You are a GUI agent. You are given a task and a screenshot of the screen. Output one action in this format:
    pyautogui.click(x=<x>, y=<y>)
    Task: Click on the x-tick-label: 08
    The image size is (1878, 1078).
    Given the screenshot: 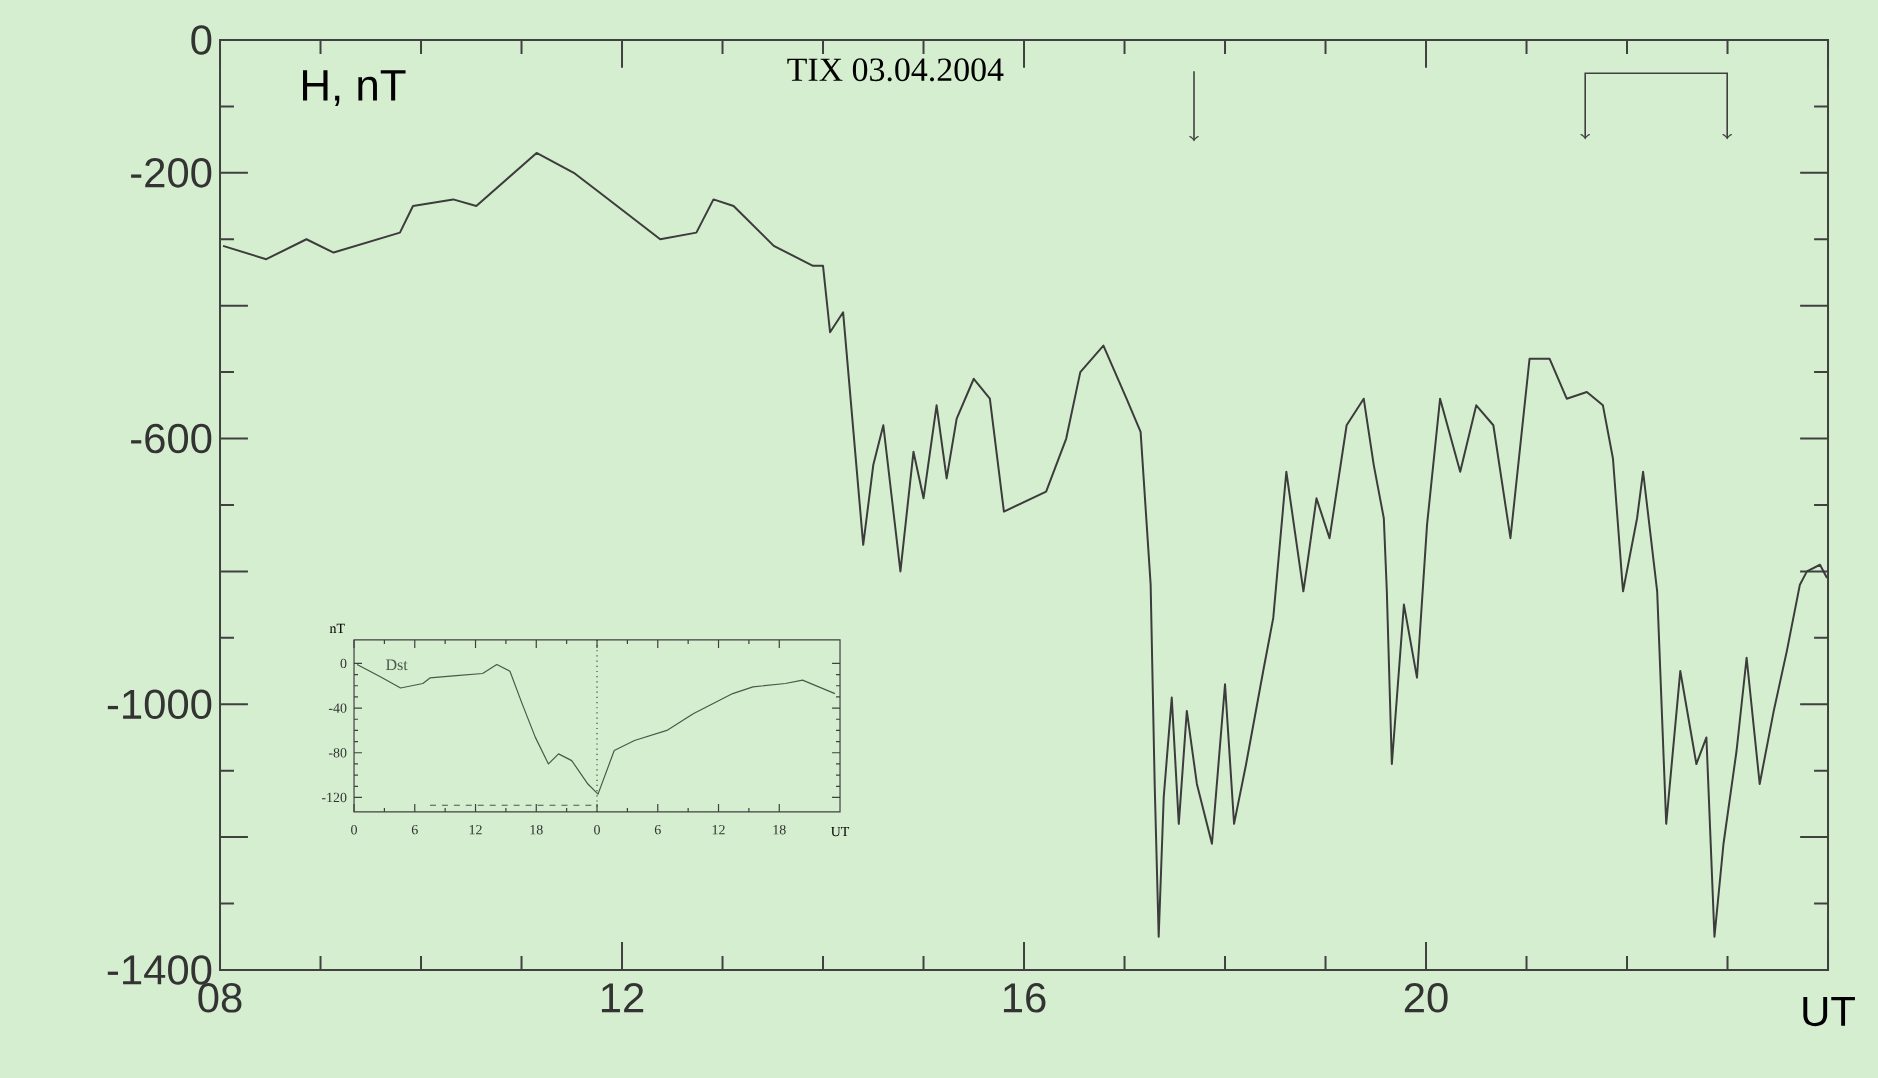 What is the action you would take?
    pyautogui.click(x=220, y=997)
    